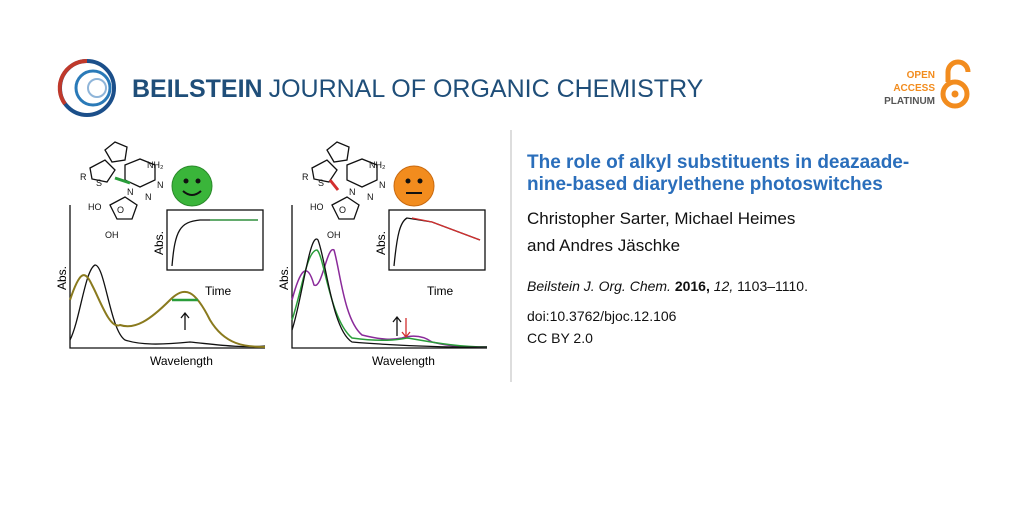 This screenshot has width=1024, height=517. Describe the element at coordinates (603, 245) in the screenshot. I see `author-line: and Andres Jäschke` at that location.